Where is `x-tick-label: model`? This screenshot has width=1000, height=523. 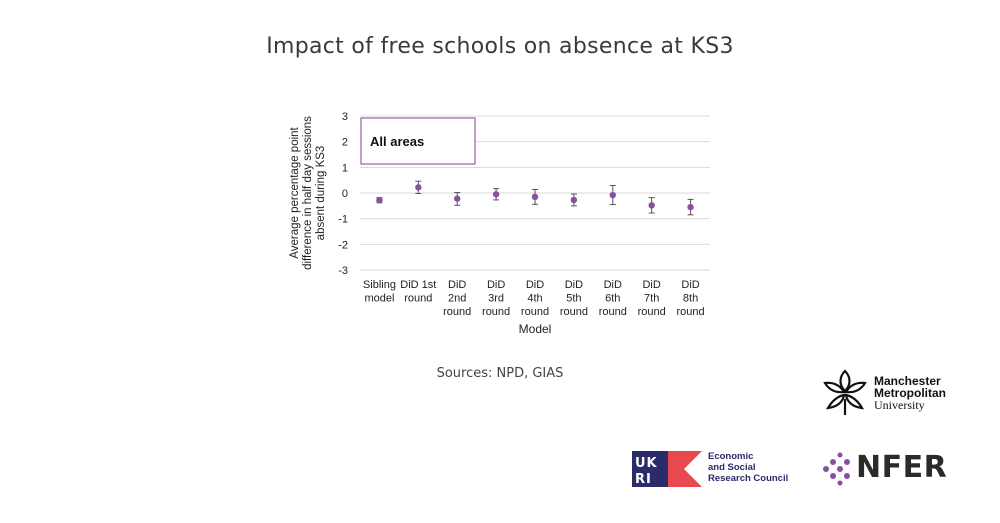 x-tick-label: model is located at coordinates (379, 299).